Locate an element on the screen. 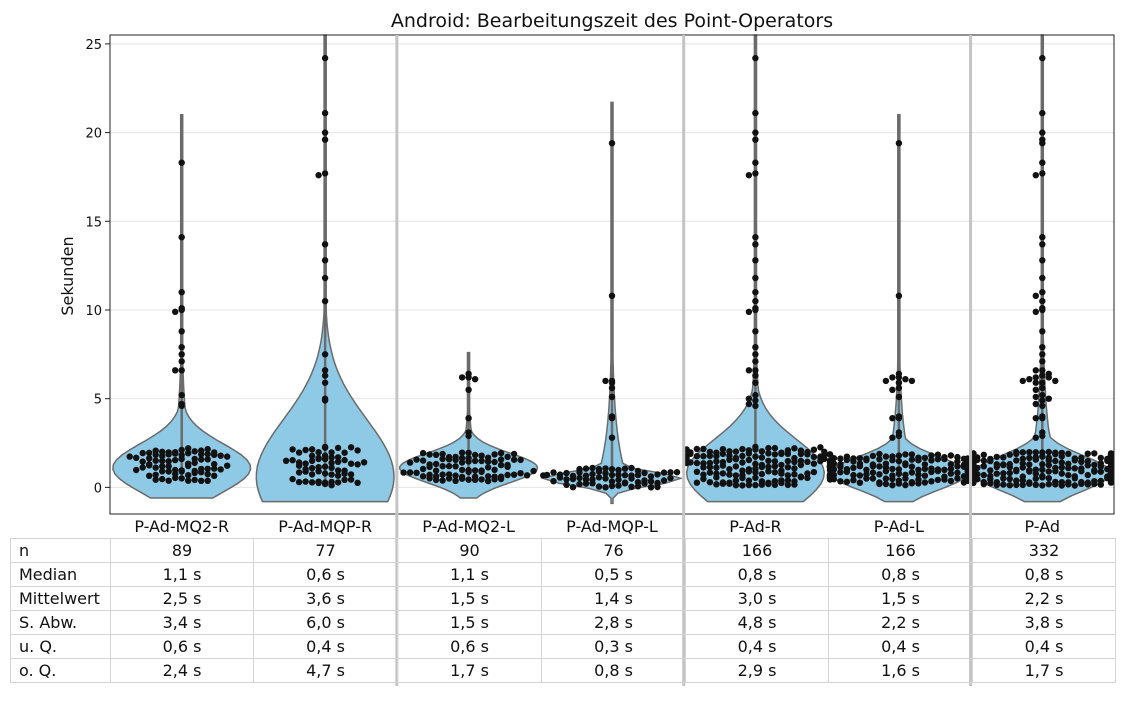 This screenshot has height=706, width=1130. stats-cell: 3,4 s is located at coordinates (182, 622).